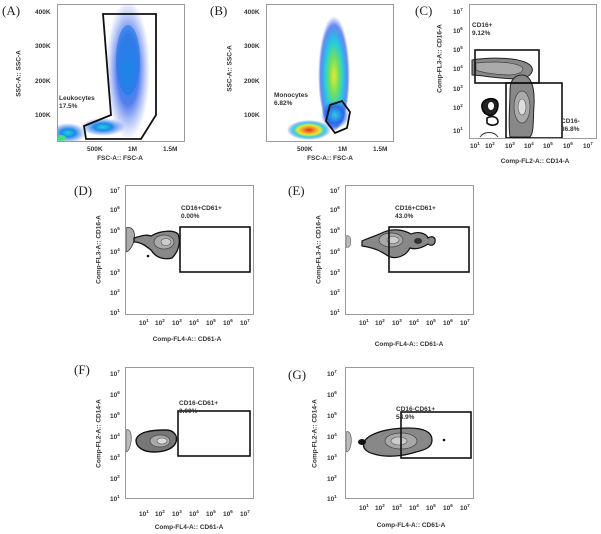 This screenshot has width=601, height=534. Describe the element at coordinates (297, 374) in the screenshot. I see `panel-label-g: (G)` at that location.